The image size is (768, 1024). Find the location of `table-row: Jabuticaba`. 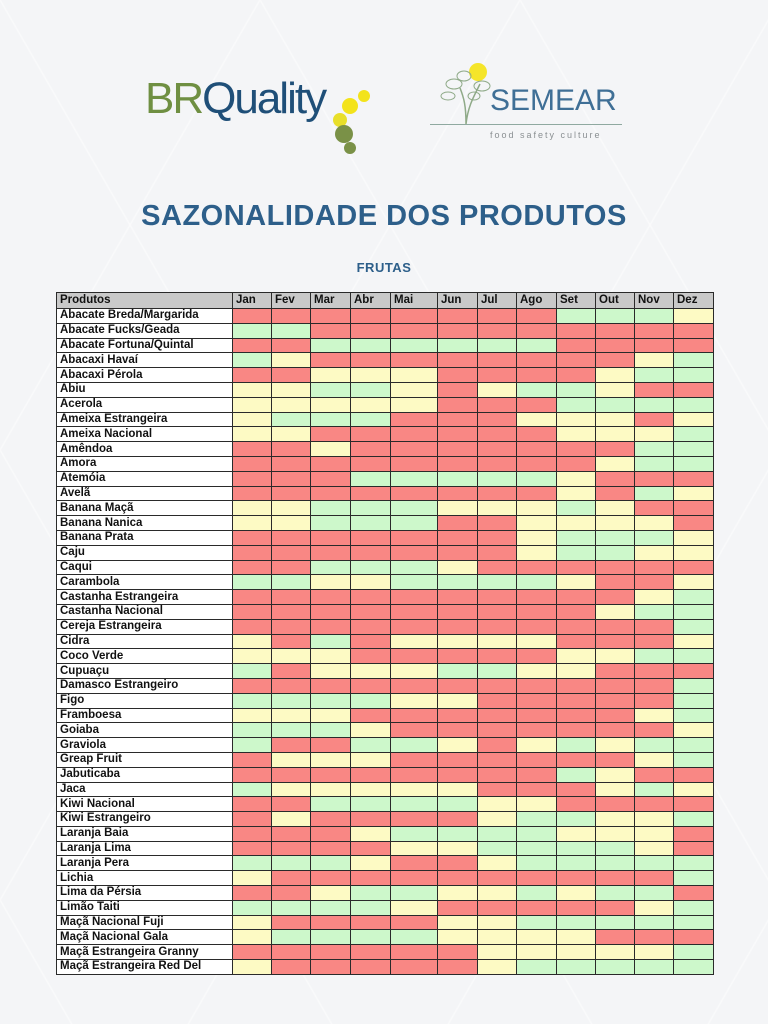

table-row: Jabuticaba is located at coordinates (385, 774).